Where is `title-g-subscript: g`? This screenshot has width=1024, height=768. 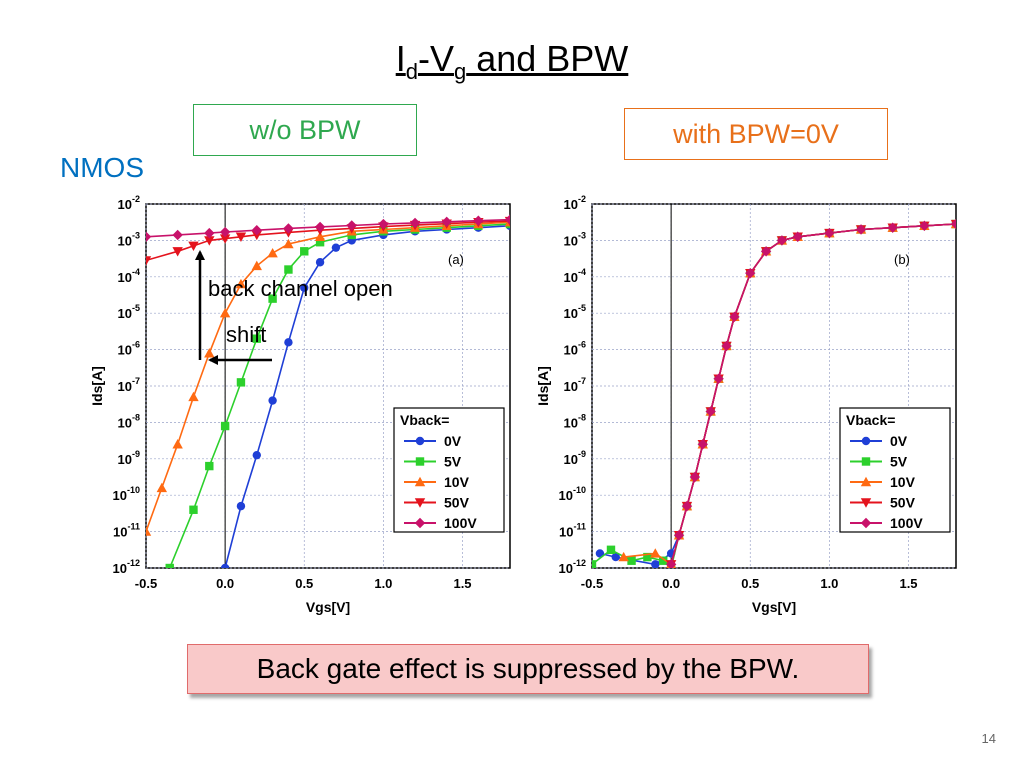 title-g-subscript: g is located at coordinates (460, 72).